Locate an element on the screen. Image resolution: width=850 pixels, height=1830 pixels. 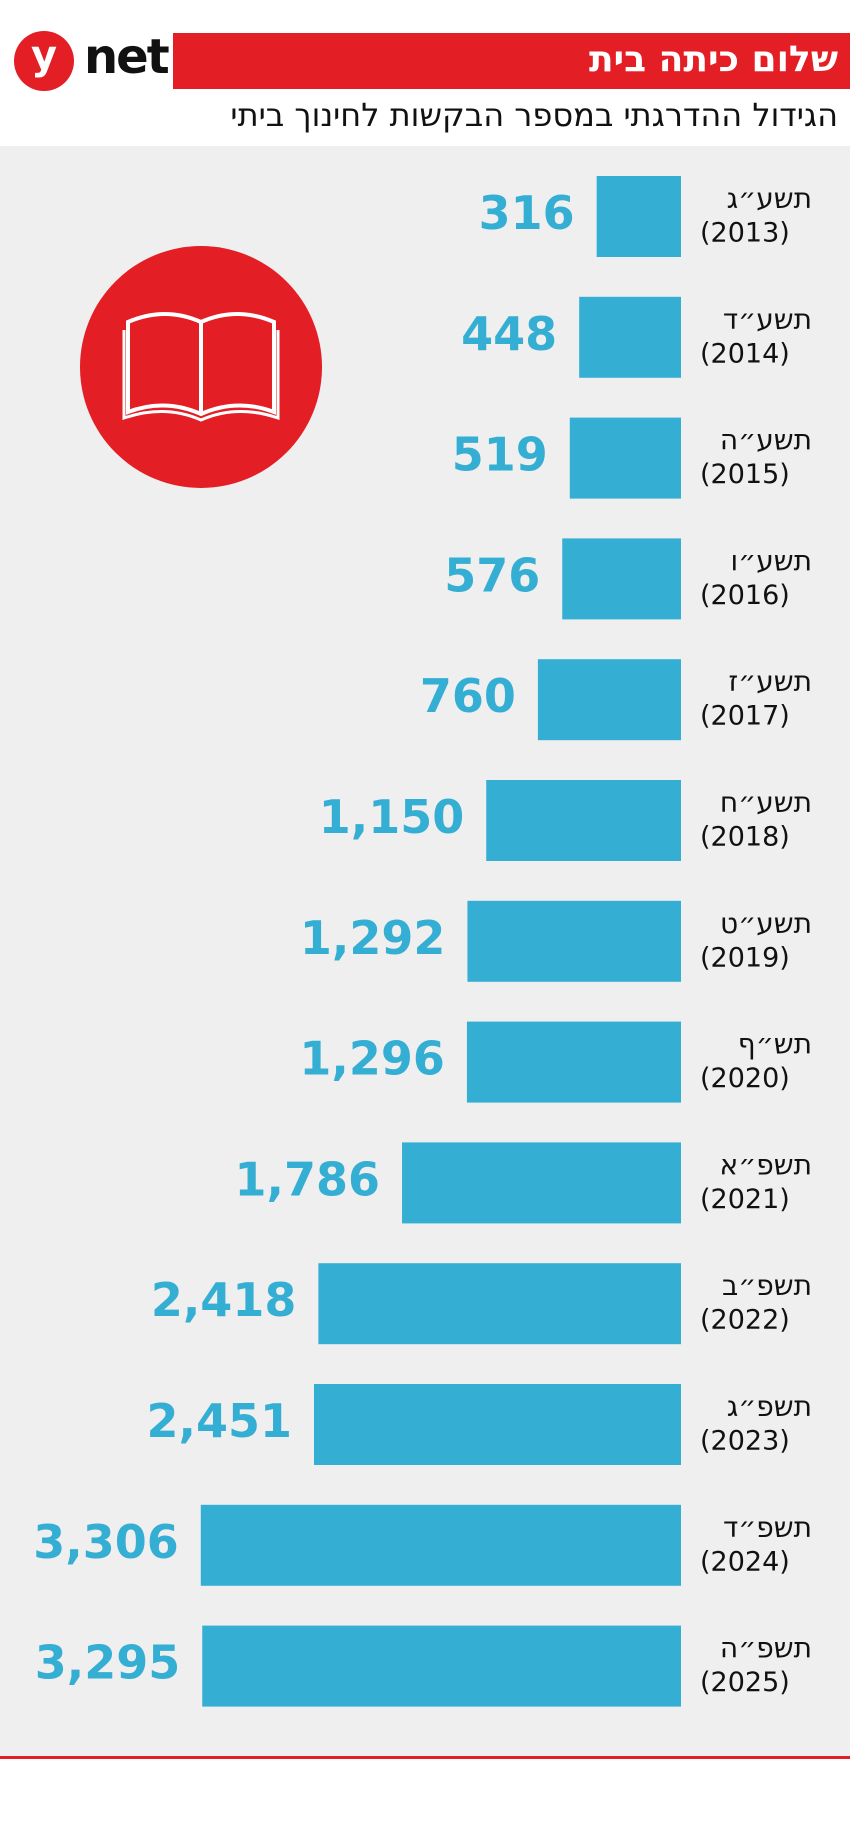
value-label: 316 is located at coordinates (527, 213).